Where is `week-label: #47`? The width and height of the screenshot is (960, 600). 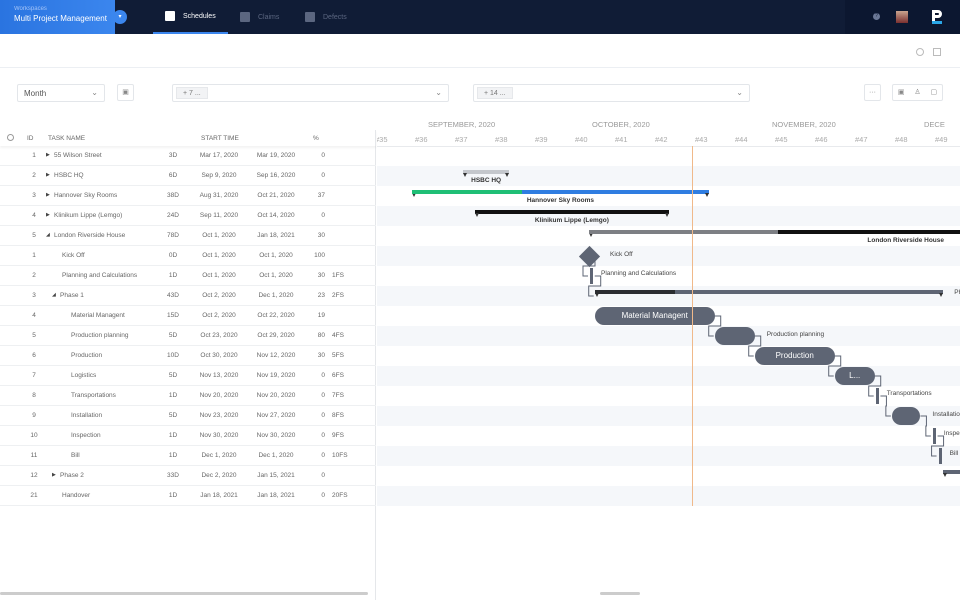
week-label: #47 is located at coordinates (861, 139).